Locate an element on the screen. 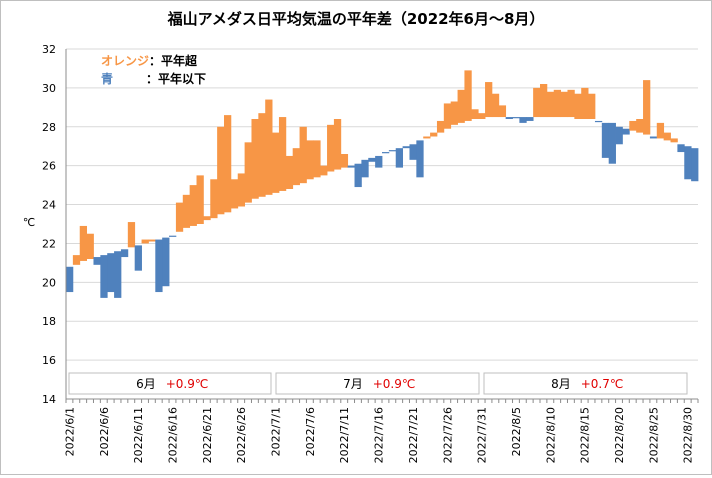 This screenshot has width=712, height=478. month-name-july: 7月 is located at coordinates (353, 384).